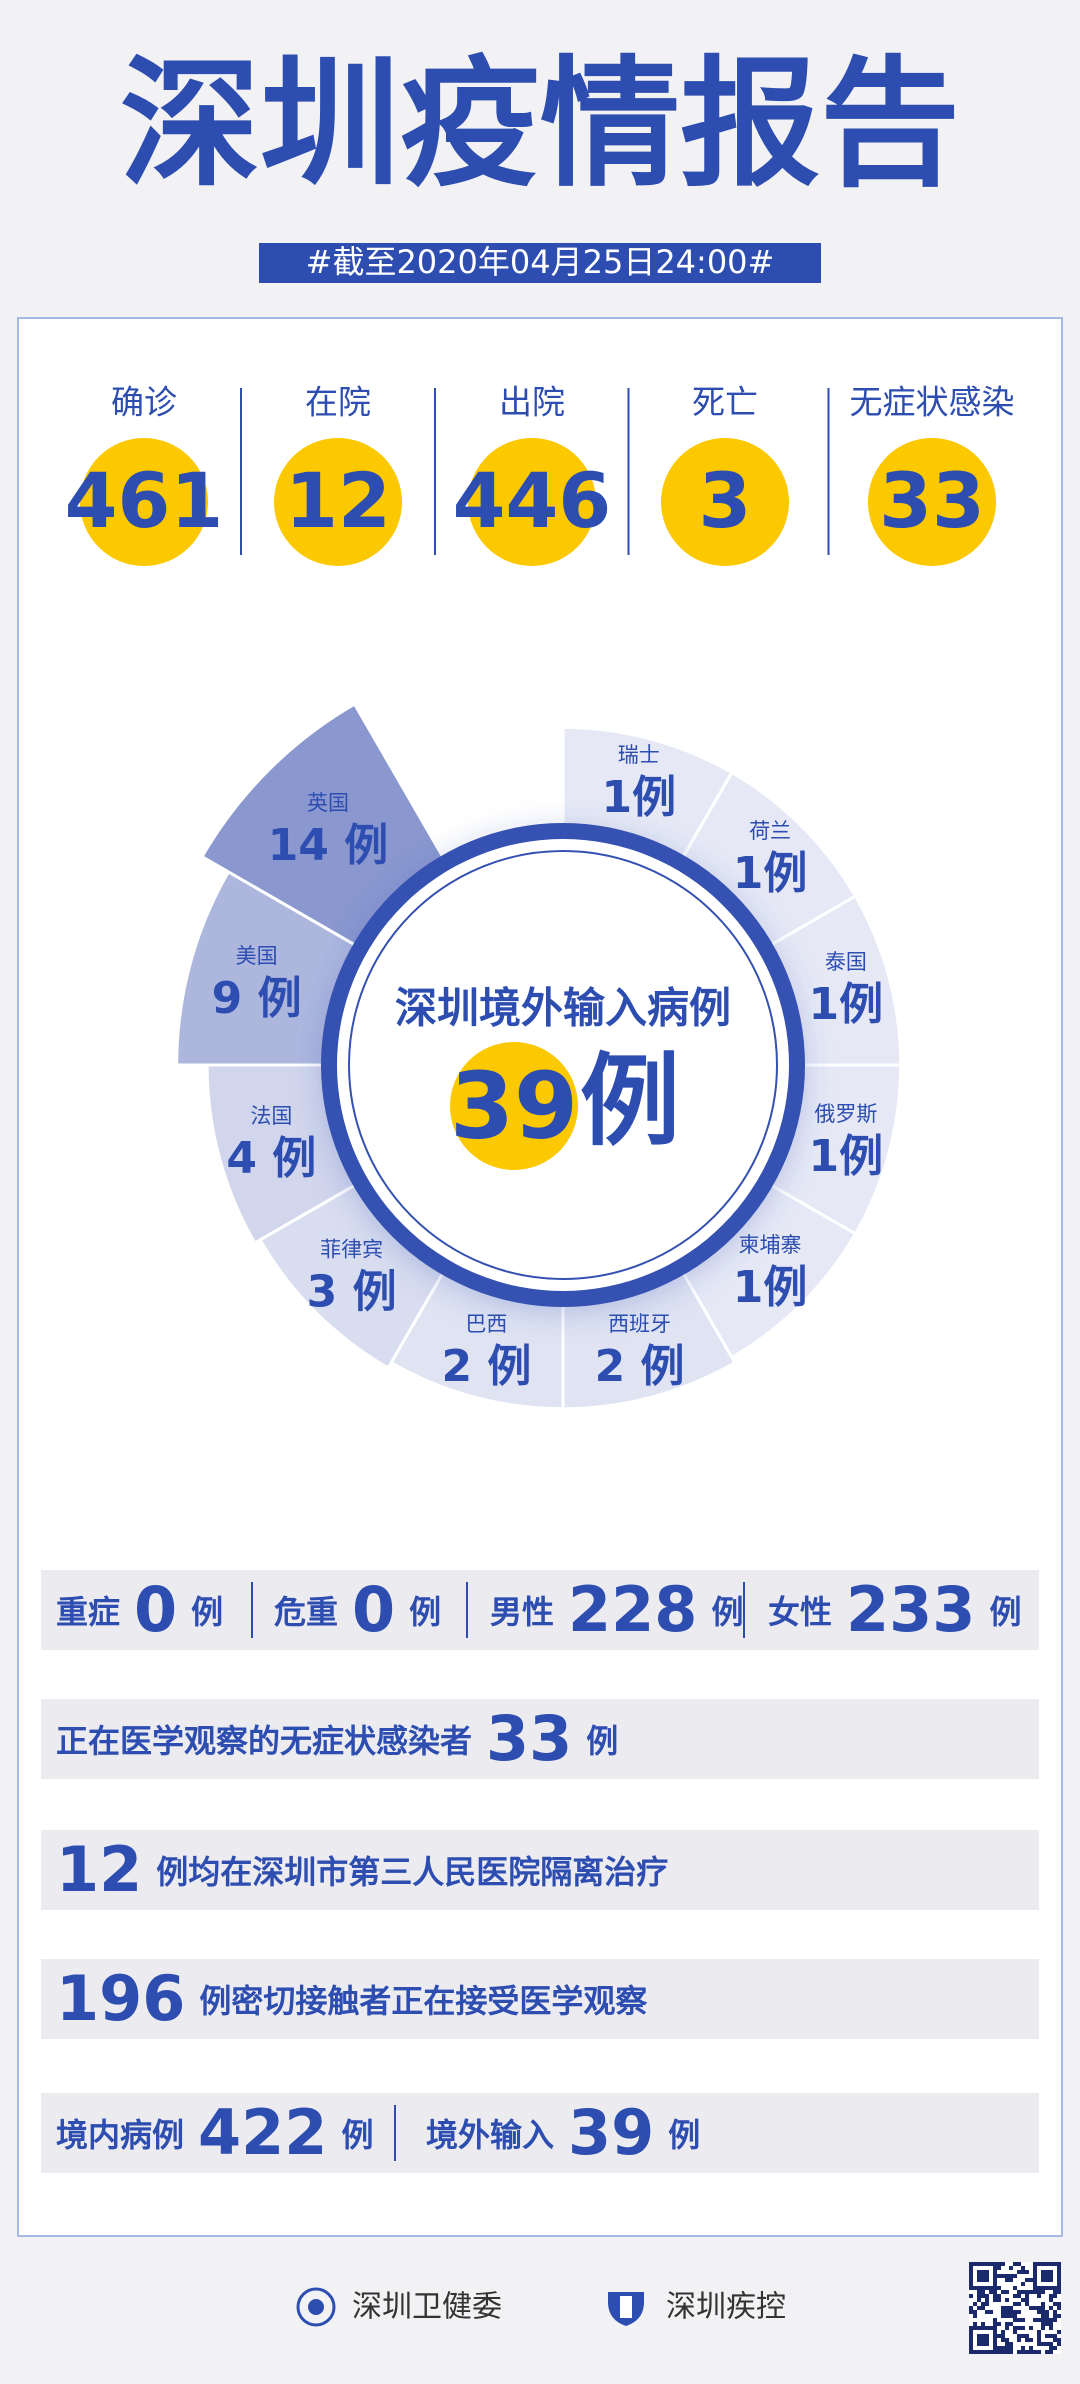 This screenshot has height=2384, width=1080. I want to click on row-label: 例, so click(425, 1612).